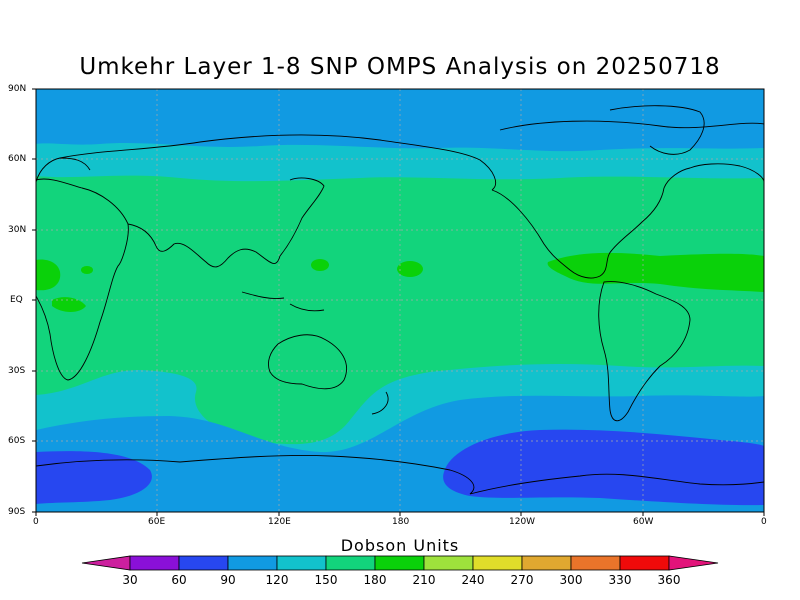 The height and width of the screenshot is (600, 800). Describe the element at coordinates (279, 522) in the screenshot. I see `lon-label: 120E` at that location.